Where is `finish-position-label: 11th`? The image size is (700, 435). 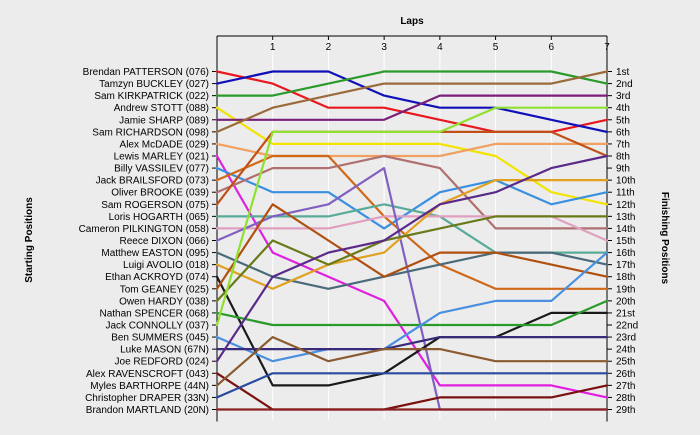
finish-position-label: 11th is located at coordinates (625, 193).